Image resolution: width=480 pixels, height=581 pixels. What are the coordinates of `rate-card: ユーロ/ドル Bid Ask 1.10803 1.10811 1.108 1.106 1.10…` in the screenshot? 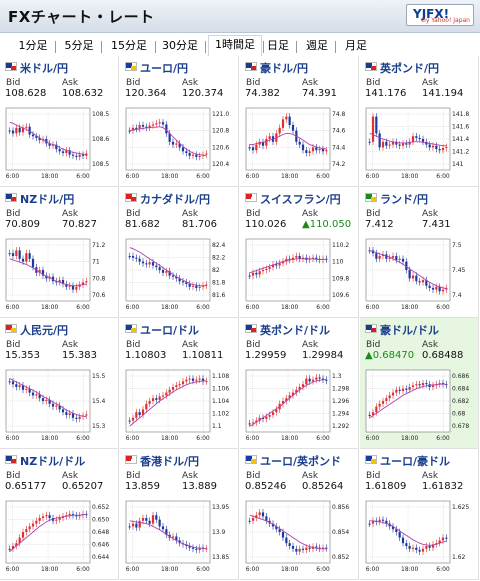 It's located at (179, 383).